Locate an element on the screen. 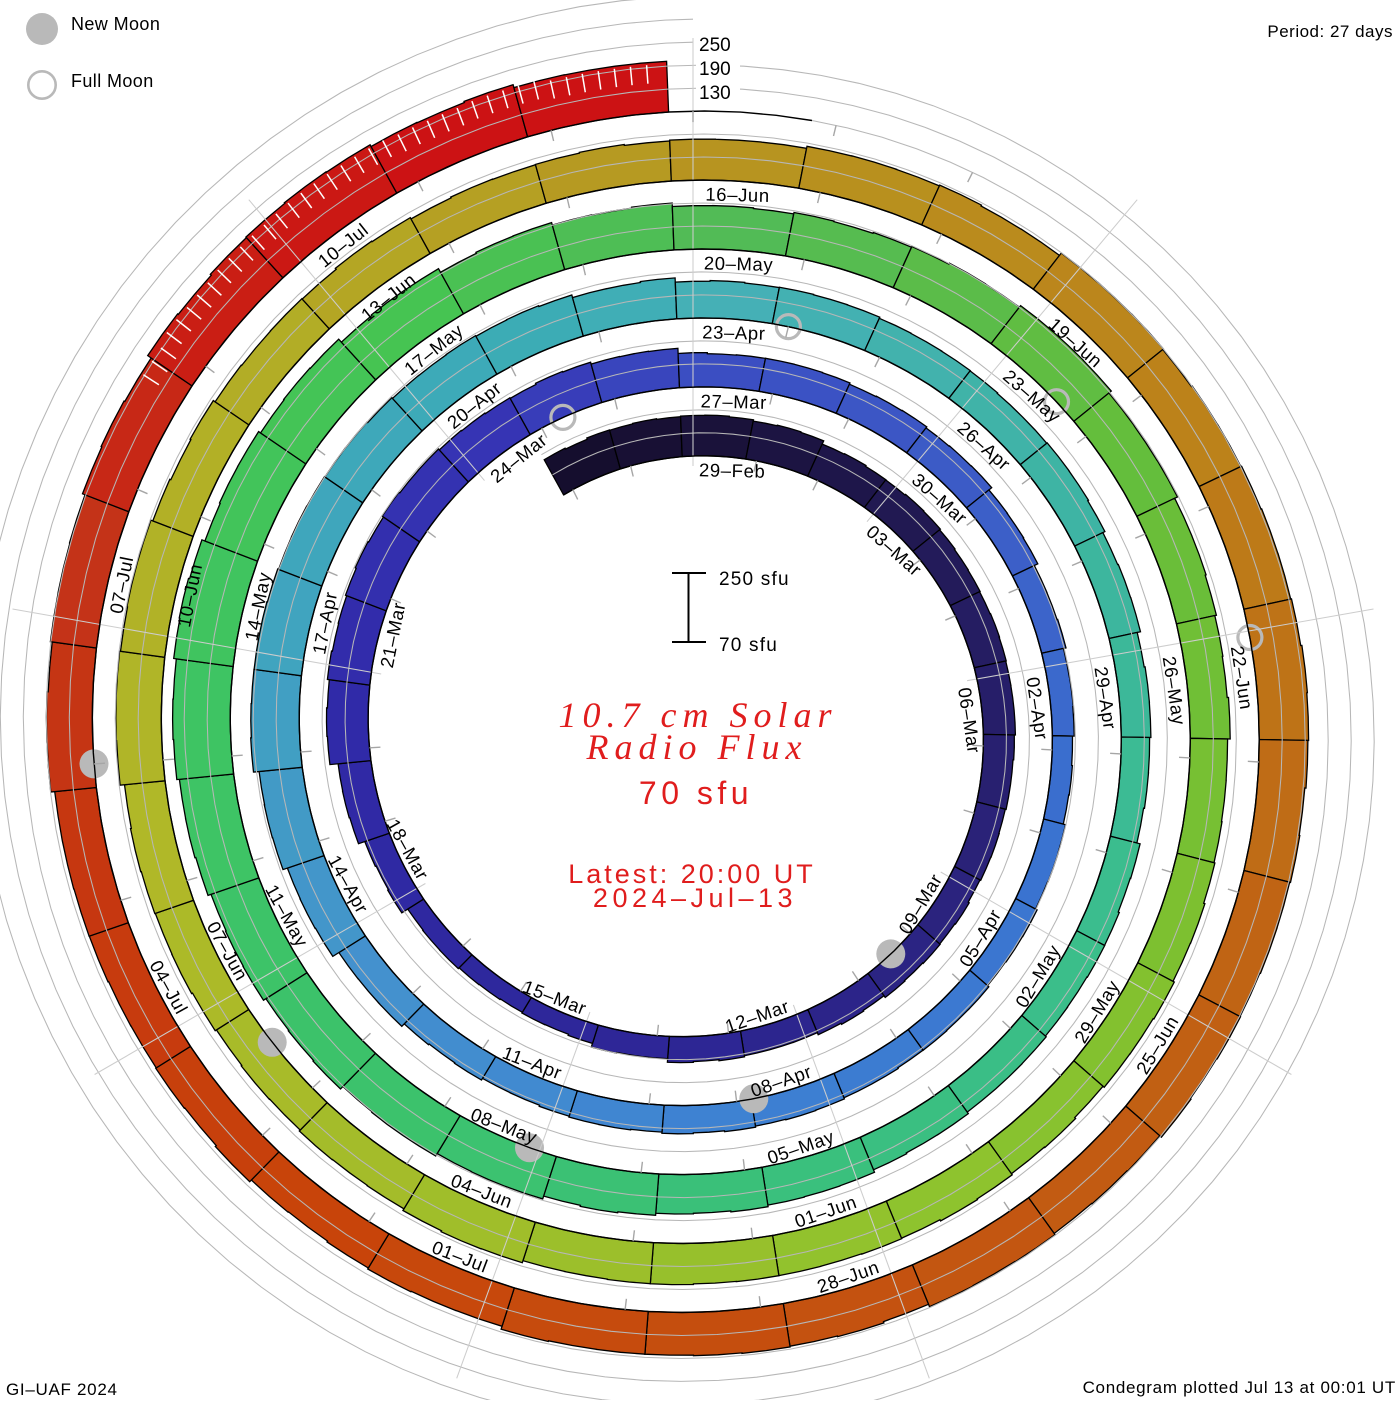 This screenshot has height=1405, width=1400. svg-text: 23–Apr is located at coordinates (734, 332).